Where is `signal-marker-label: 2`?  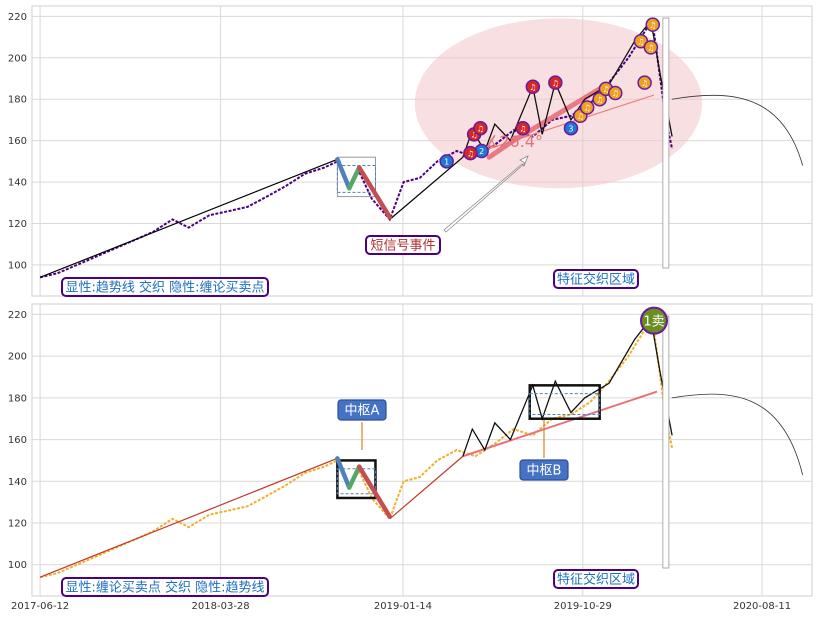
signal-marker-label: 2 is located at coordinates (481, 151).